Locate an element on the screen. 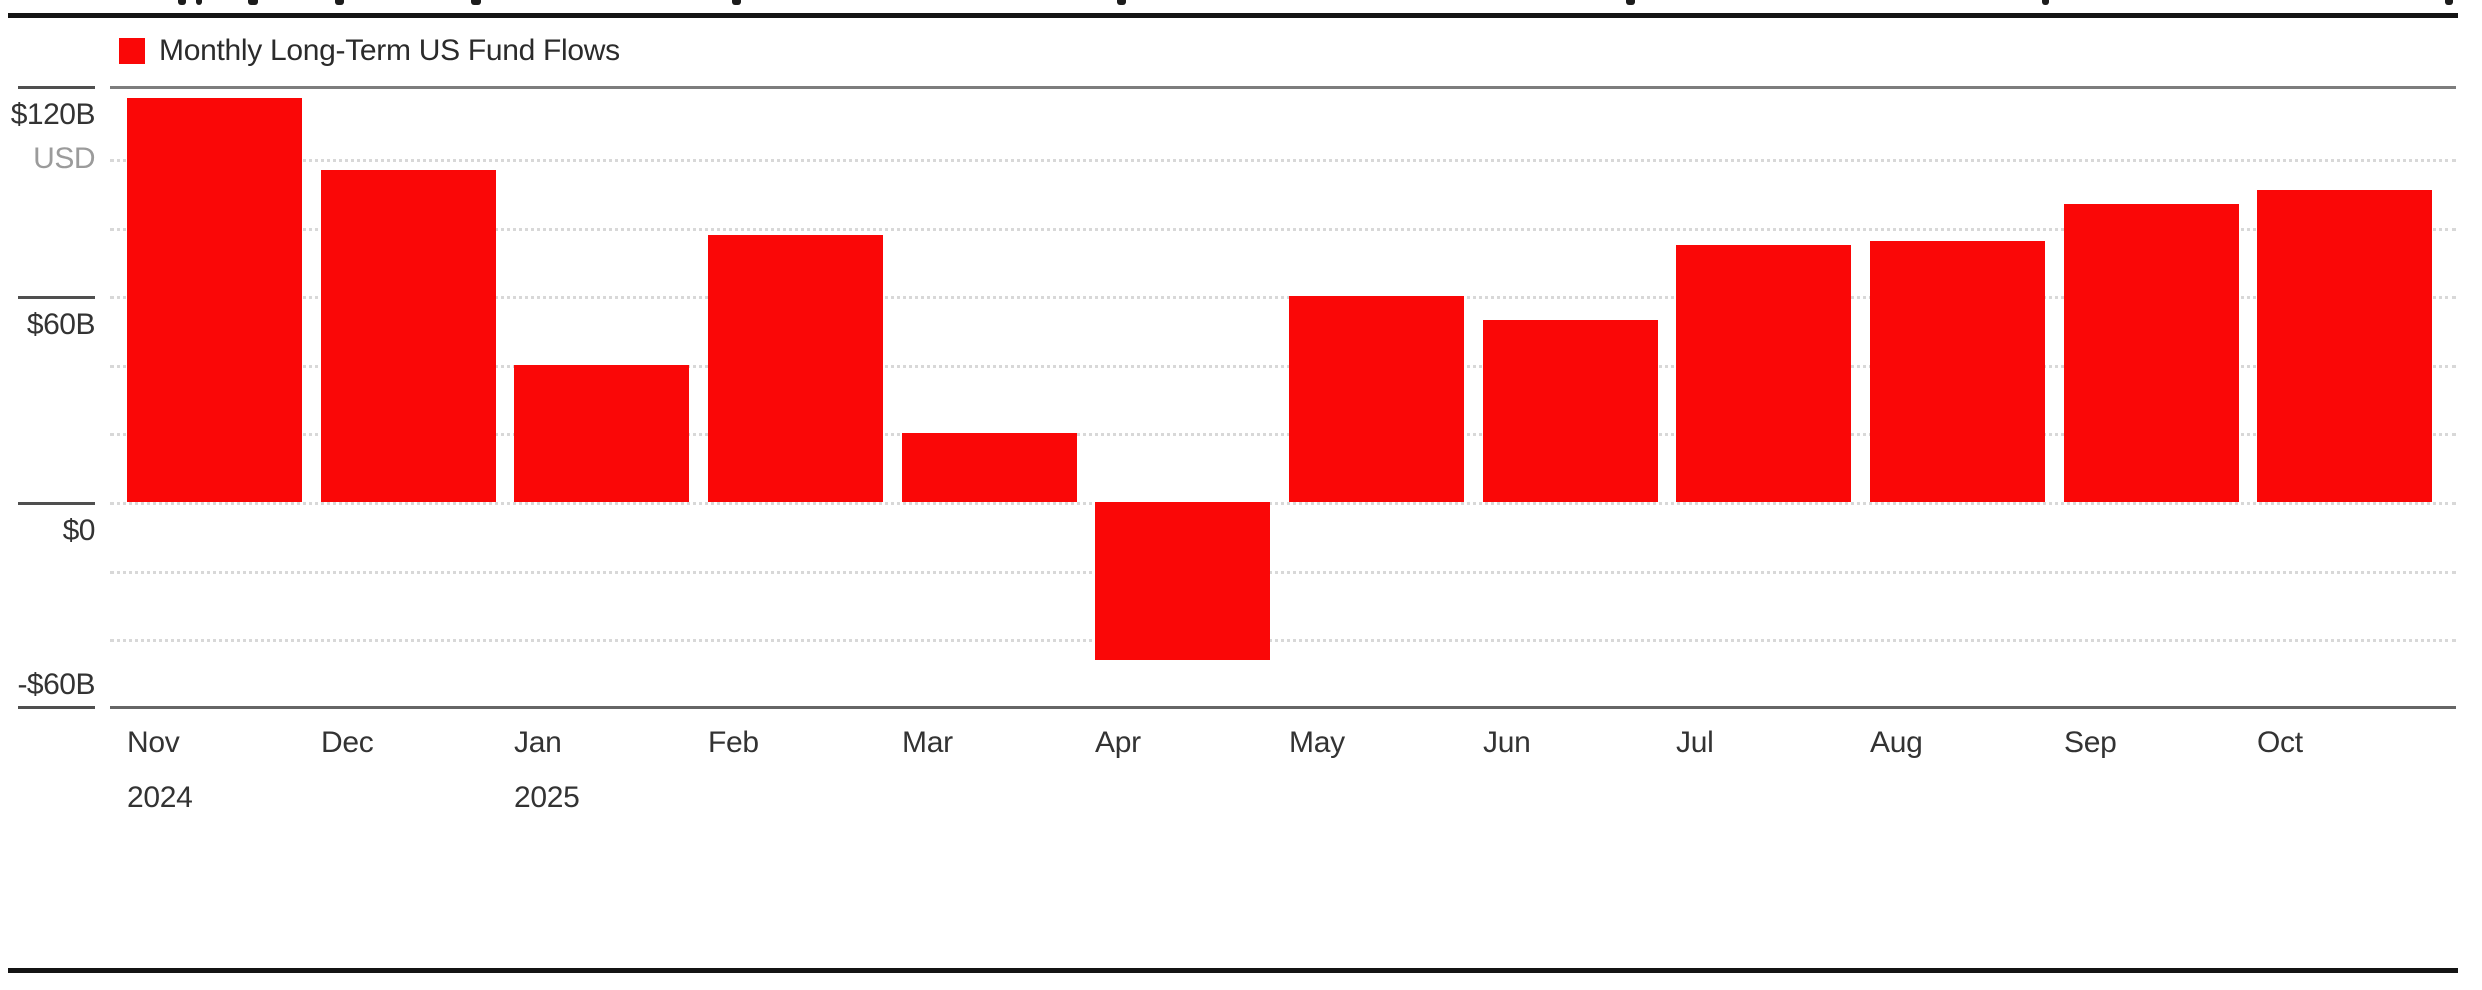  bar-mar-2025 is located at coordinates (989, 467).